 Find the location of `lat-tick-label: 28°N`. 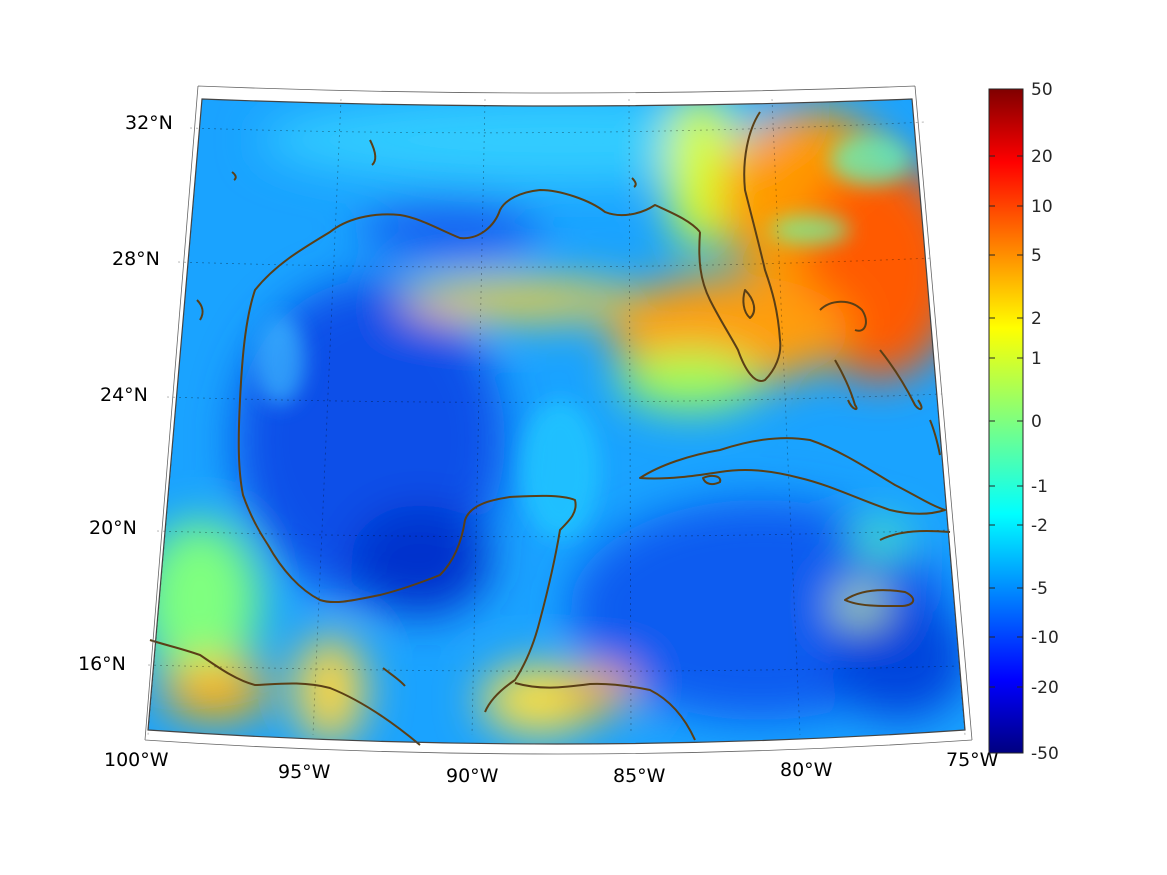

lat-tick-label: 28°N is located at coordinates (136, 259).